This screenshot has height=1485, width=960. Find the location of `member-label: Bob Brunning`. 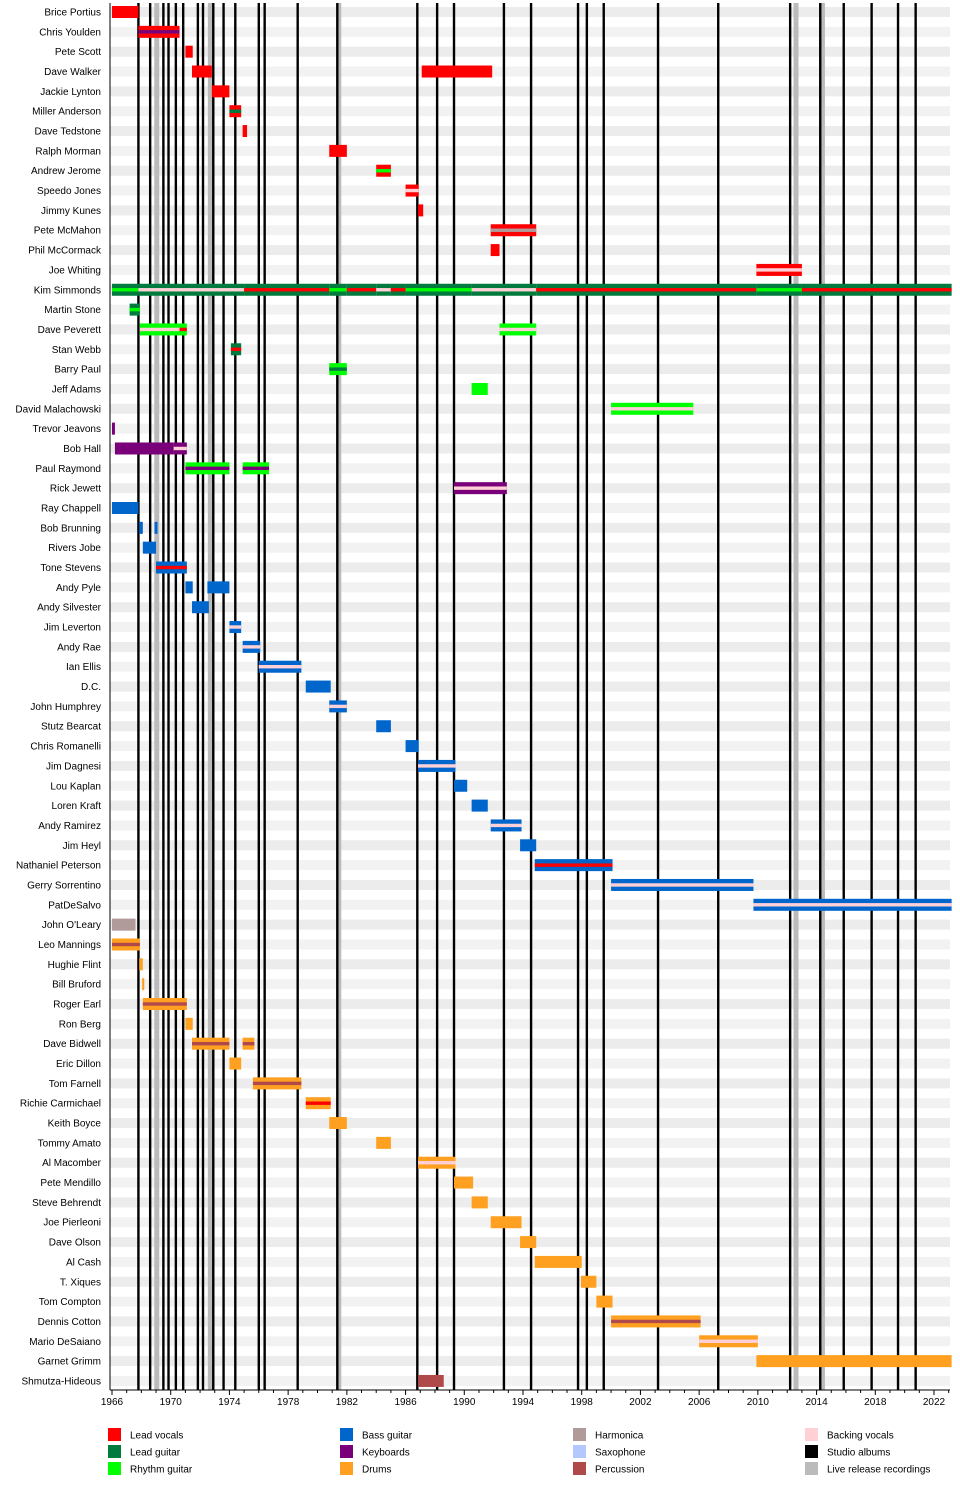

member-label: Bob Brunning is located at coordinates (70, 528).